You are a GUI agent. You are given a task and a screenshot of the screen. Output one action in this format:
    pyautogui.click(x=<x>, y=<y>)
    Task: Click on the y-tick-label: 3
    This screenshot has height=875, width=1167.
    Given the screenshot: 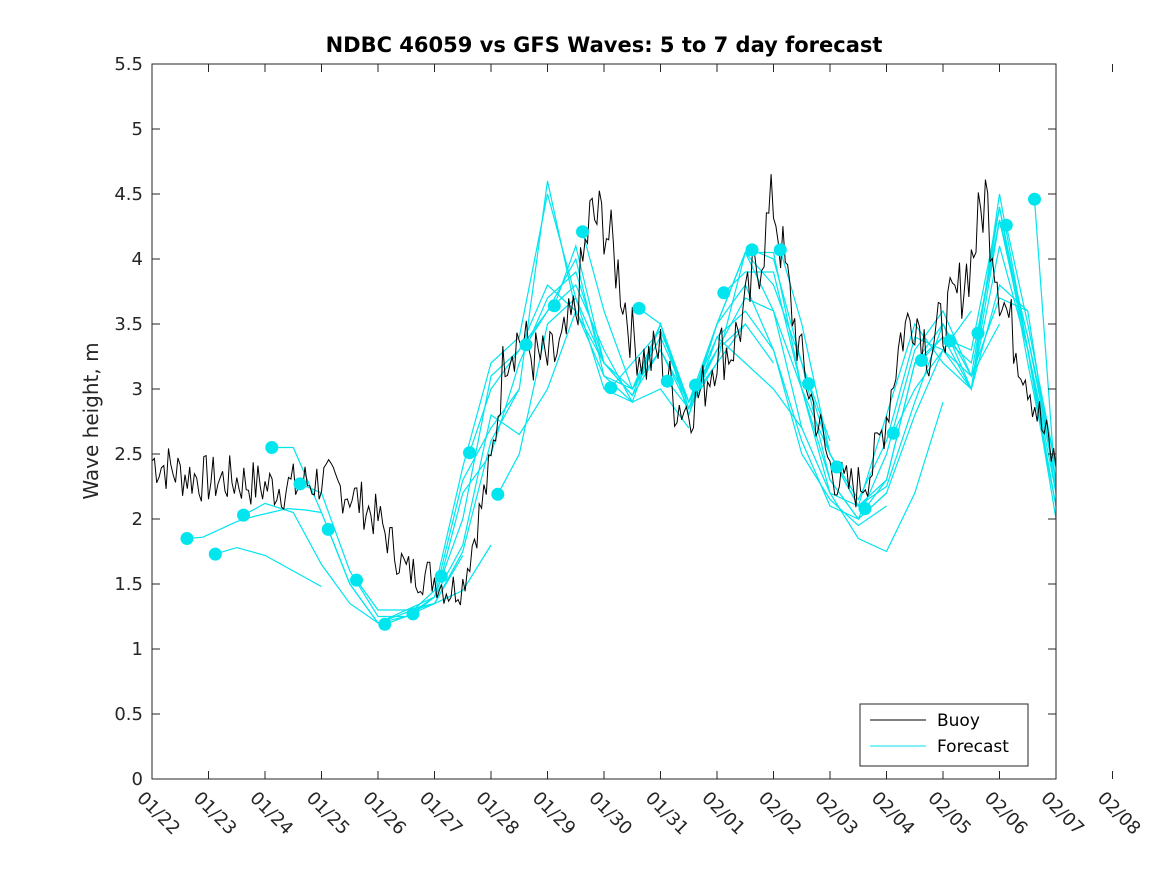 What is the action you would take?
    pyautogui.click(x=137, y=389)
    